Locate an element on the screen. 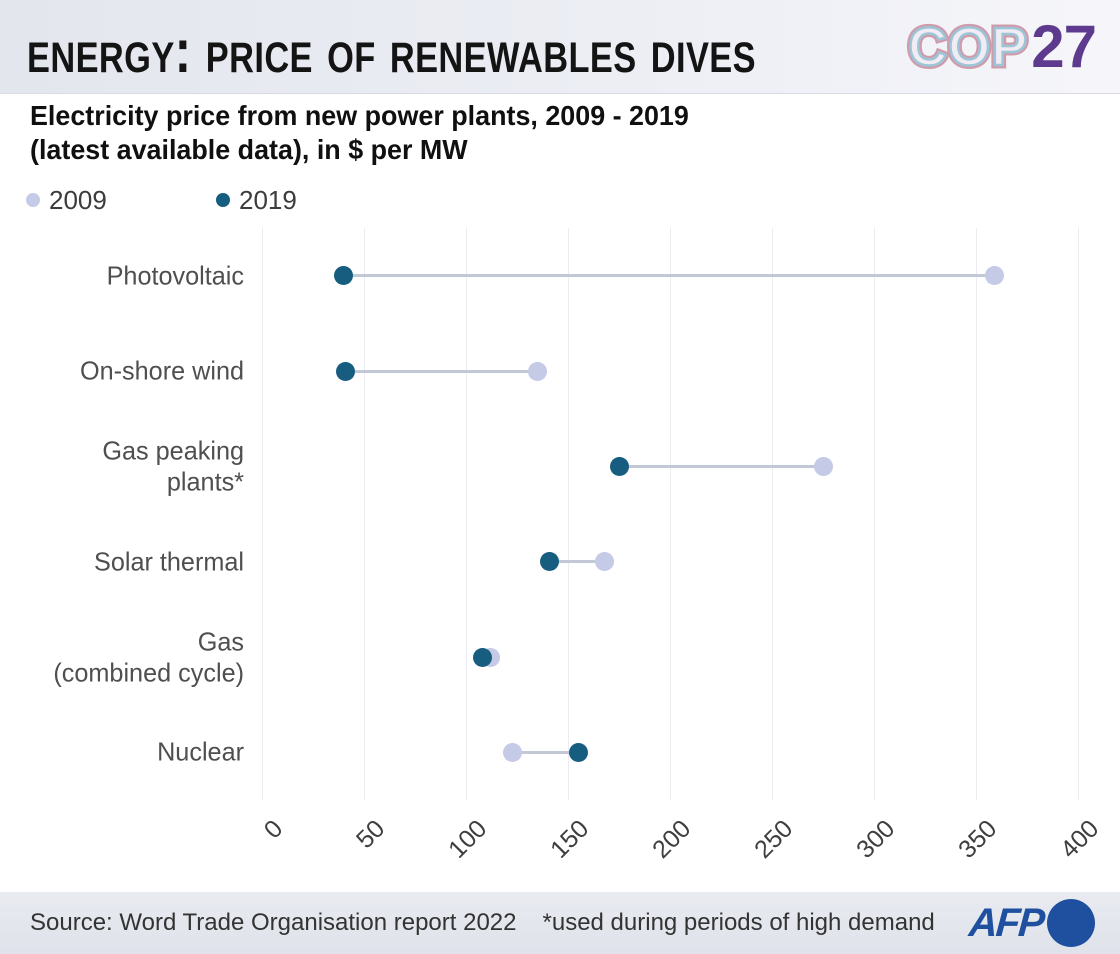 This screenshot has height=954, width=1120. legend-dot-2009-icon is located at coordinates (33, 200).